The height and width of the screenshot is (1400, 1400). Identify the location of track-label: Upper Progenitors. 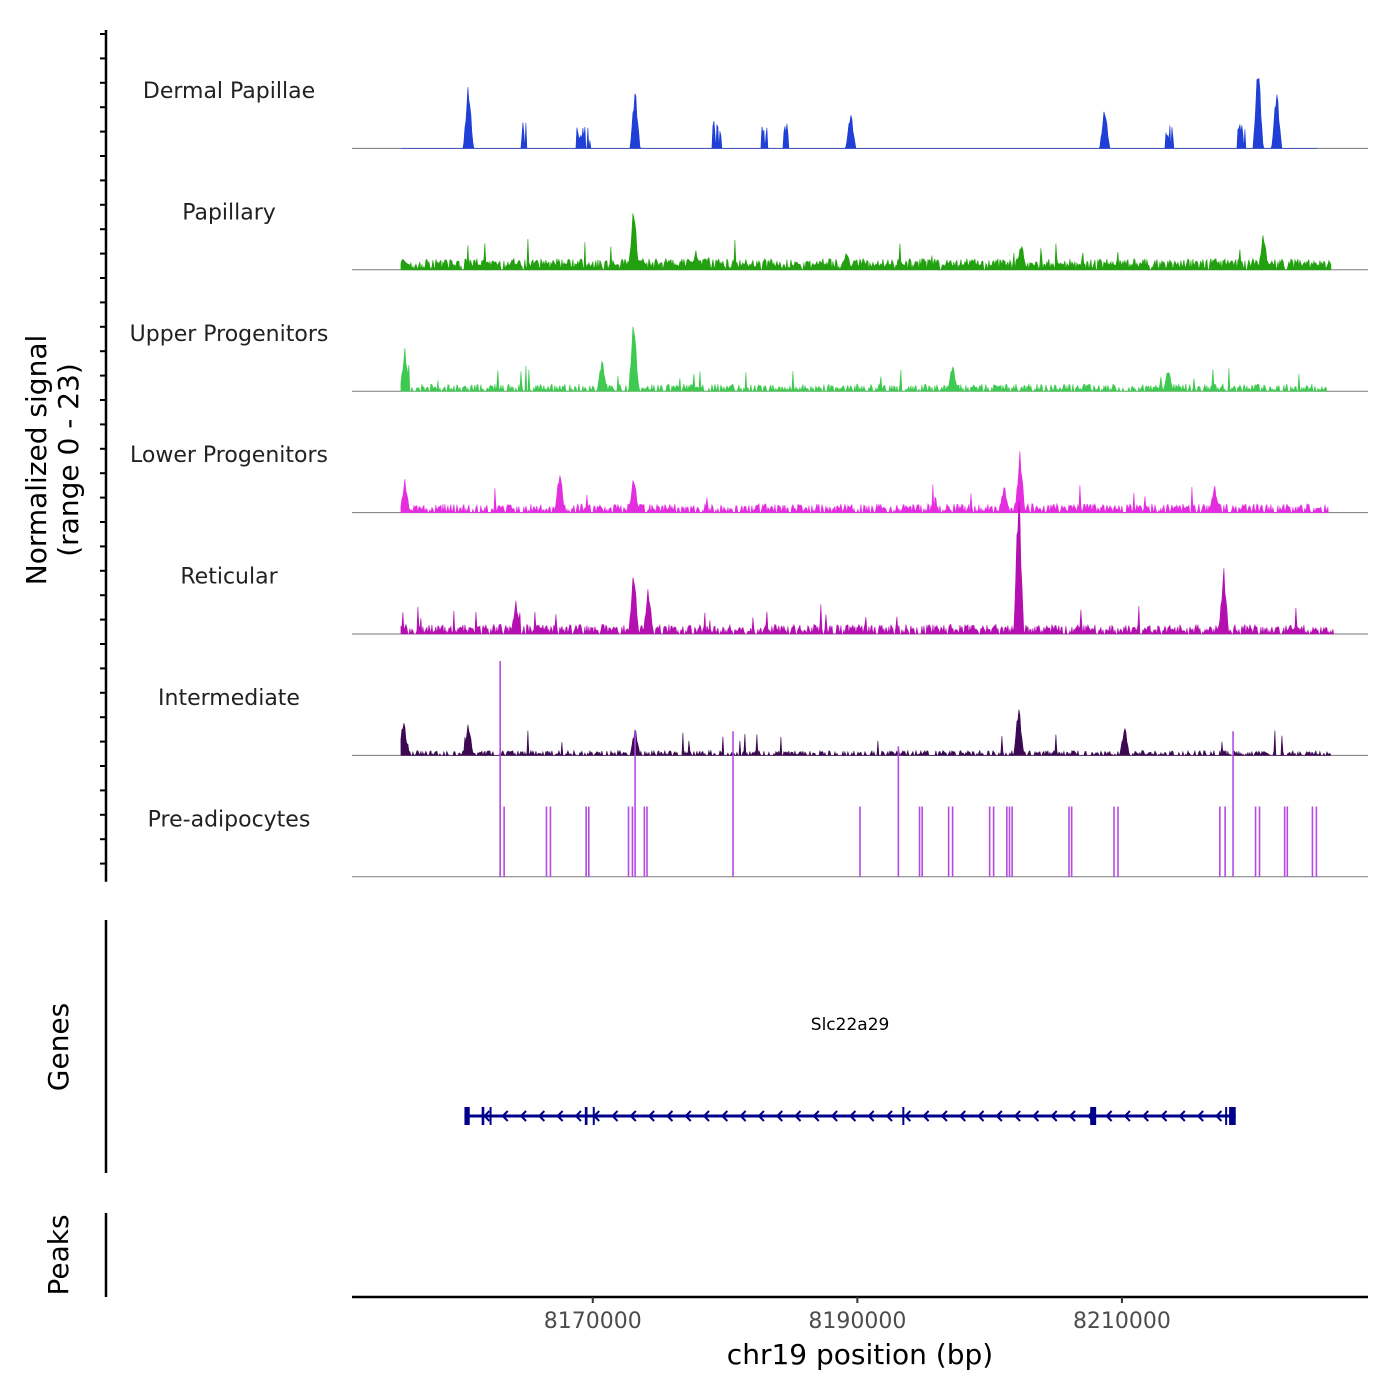
(229, 334).